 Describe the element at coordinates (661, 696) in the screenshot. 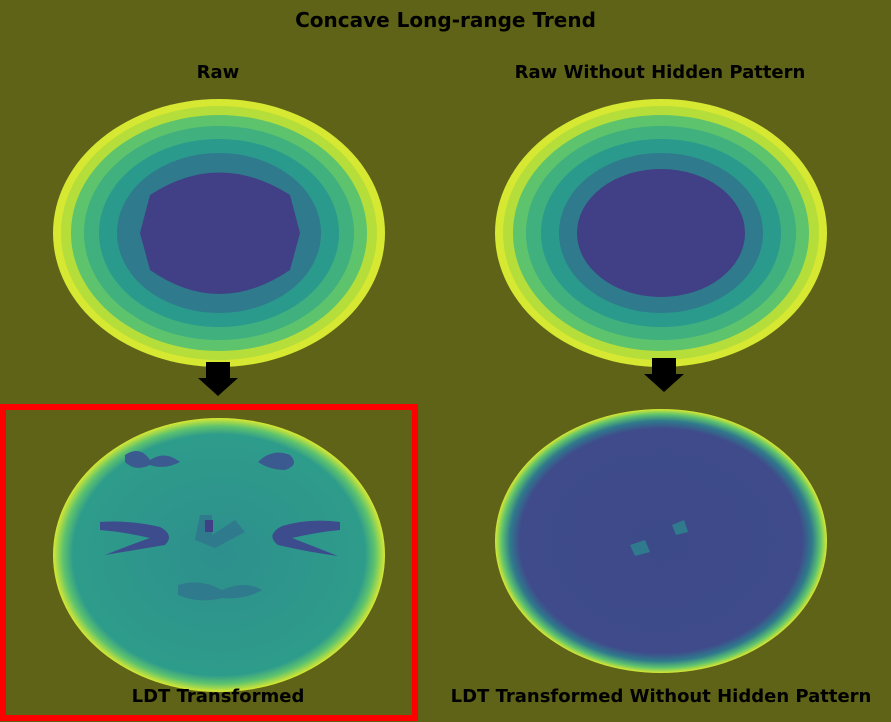

I see `panel-title-ldt-without-hidden: LDT Transformed Without Hidden Pattern` at that location.